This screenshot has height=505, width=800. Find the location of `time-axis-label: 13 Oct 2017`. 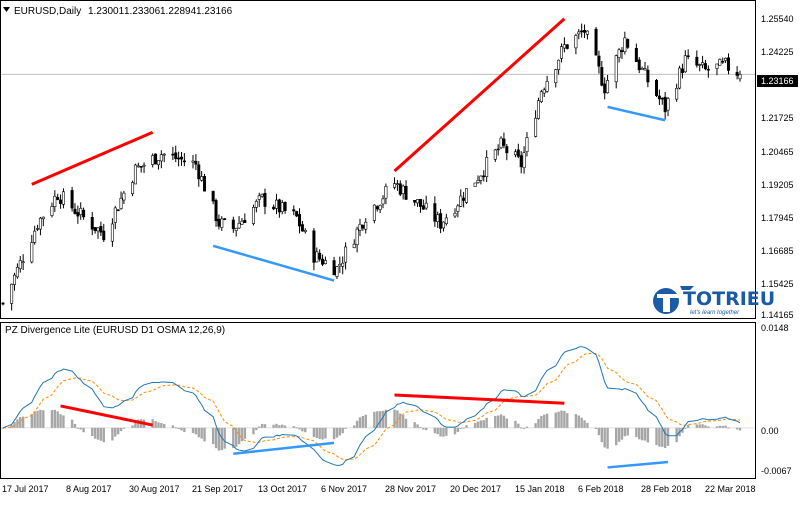

time-axis-label: 13 Oct 2017 is located at coordinates (282, 489).